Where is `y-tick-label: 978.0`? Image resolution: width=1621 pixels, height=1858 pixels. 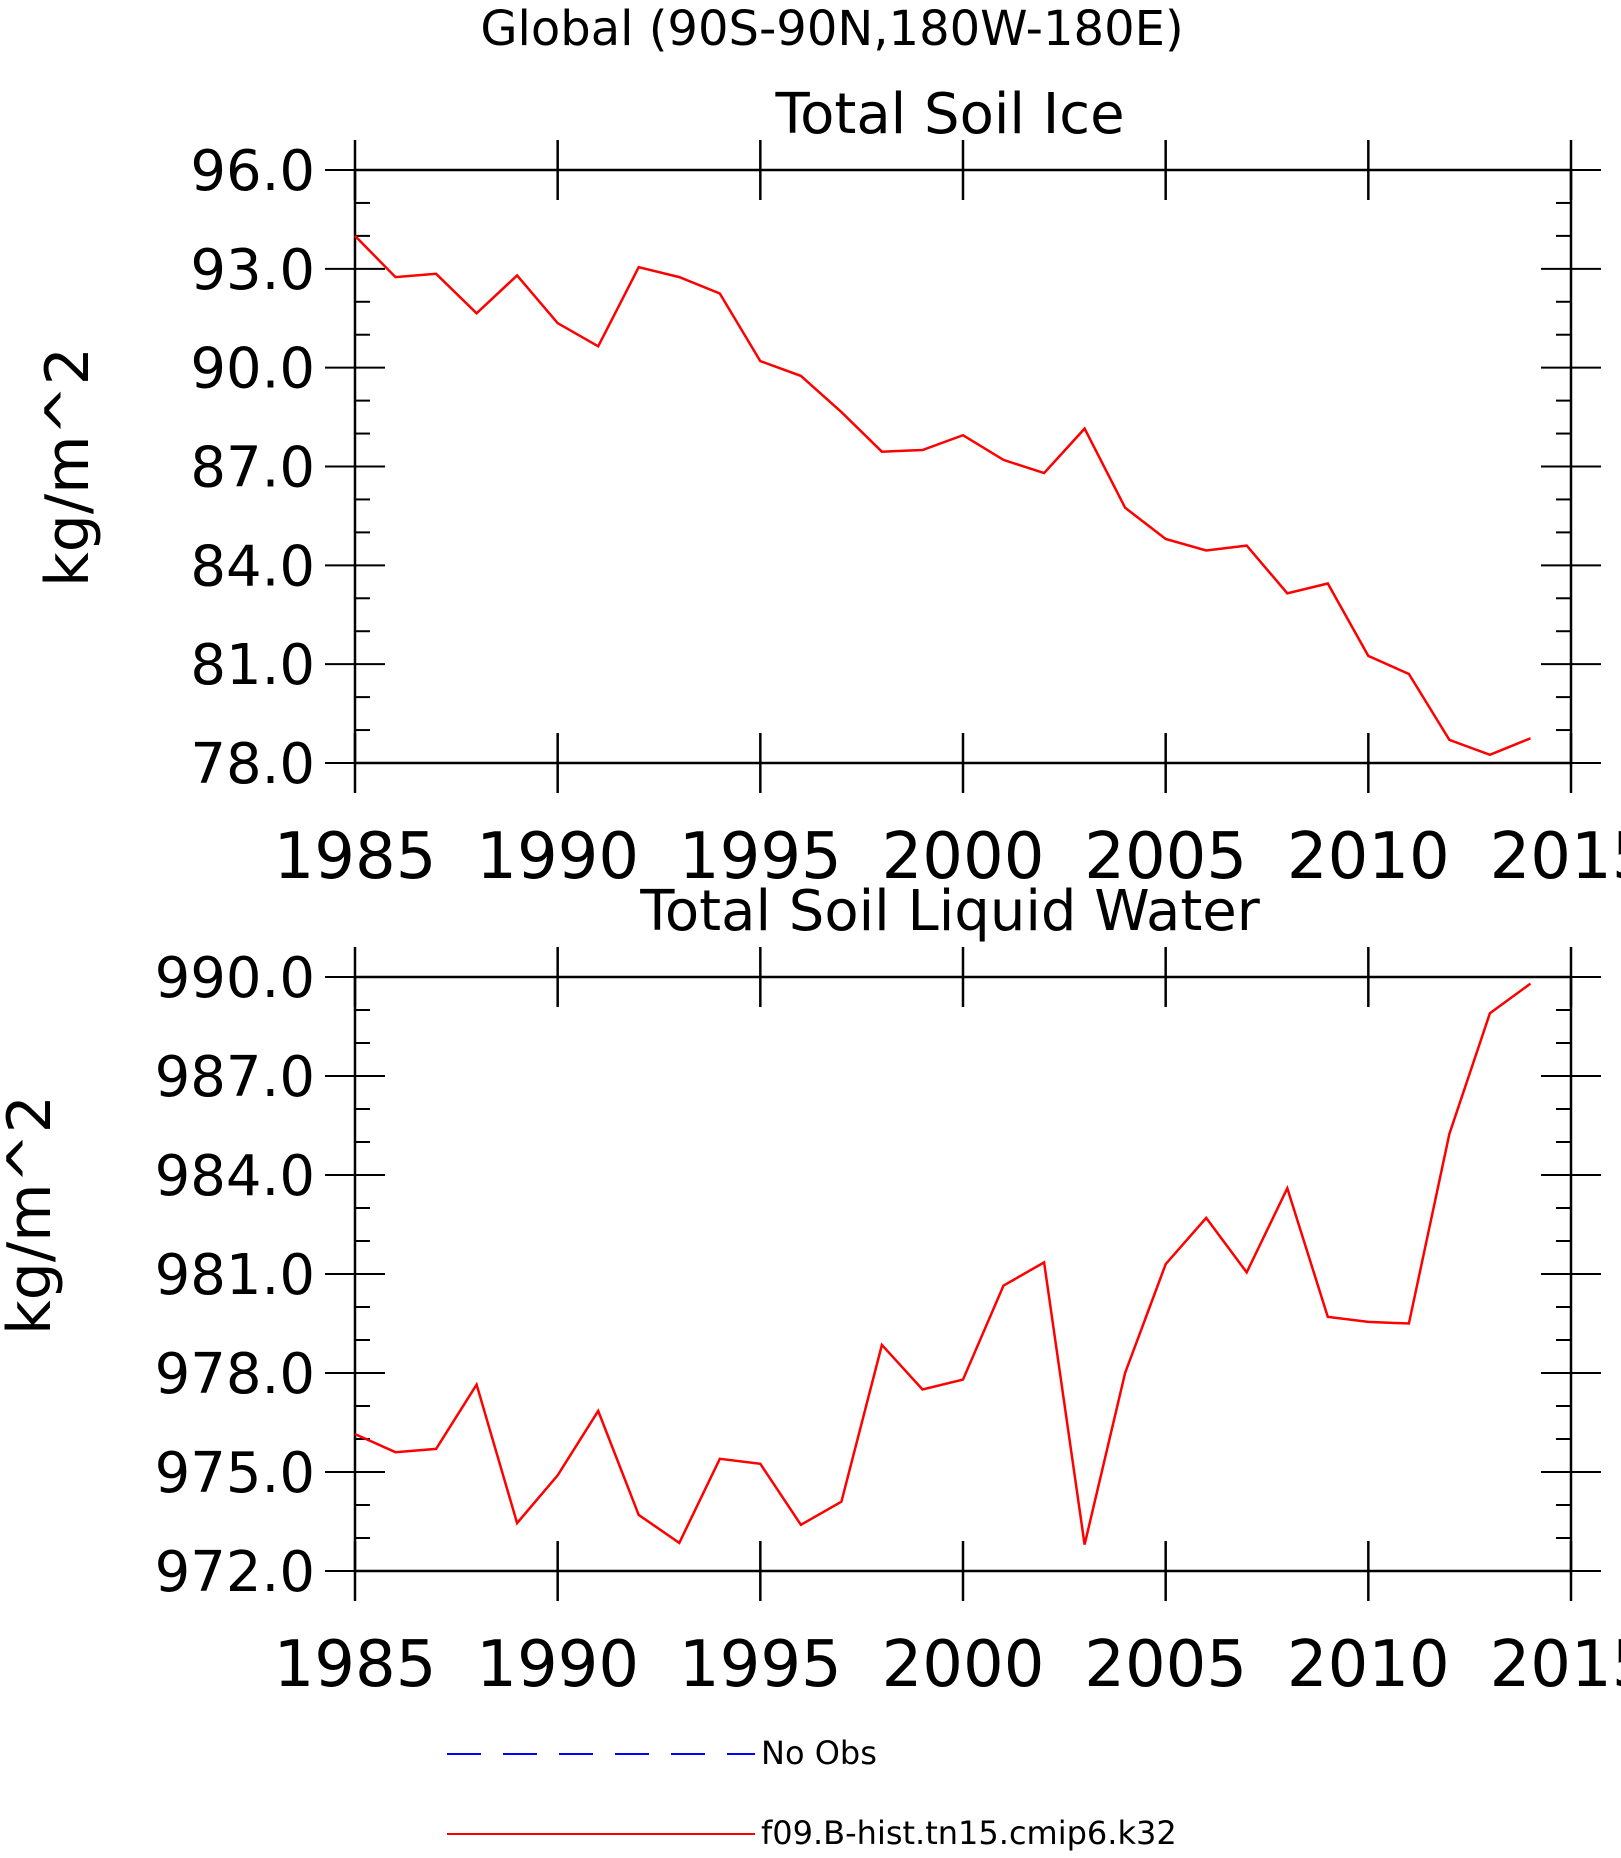
y-tick-label: 978.0 is located at coordinates (235, 1374).